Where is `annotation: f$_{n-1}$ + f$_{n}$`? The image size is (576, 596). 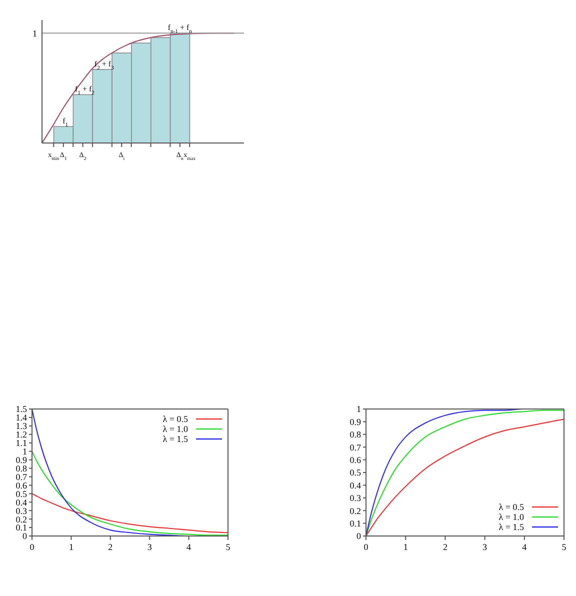 annotation: f$_{n-1}$ + f$_{n}$ is located at coordinates (180, 29).